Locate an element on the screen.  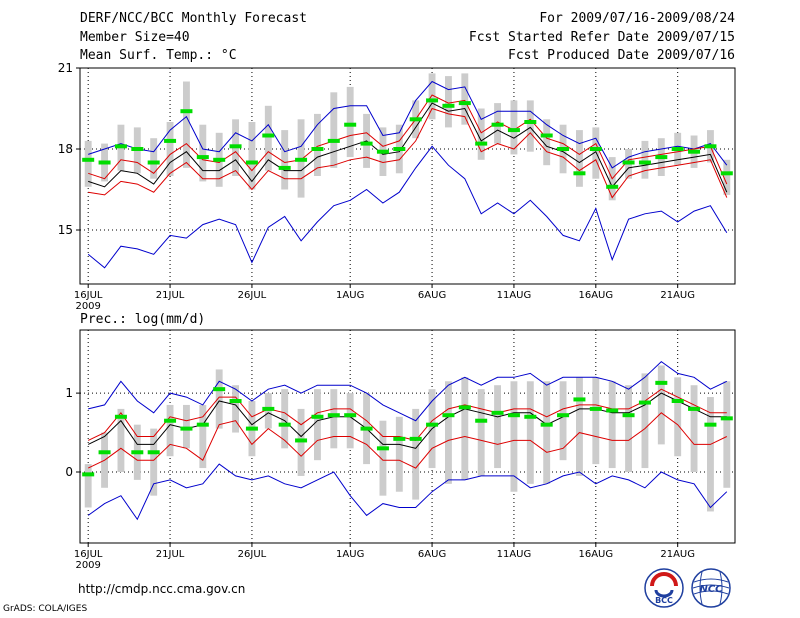
x-tick-label-1aug: 1AUG is located at coordinates (350, 295).